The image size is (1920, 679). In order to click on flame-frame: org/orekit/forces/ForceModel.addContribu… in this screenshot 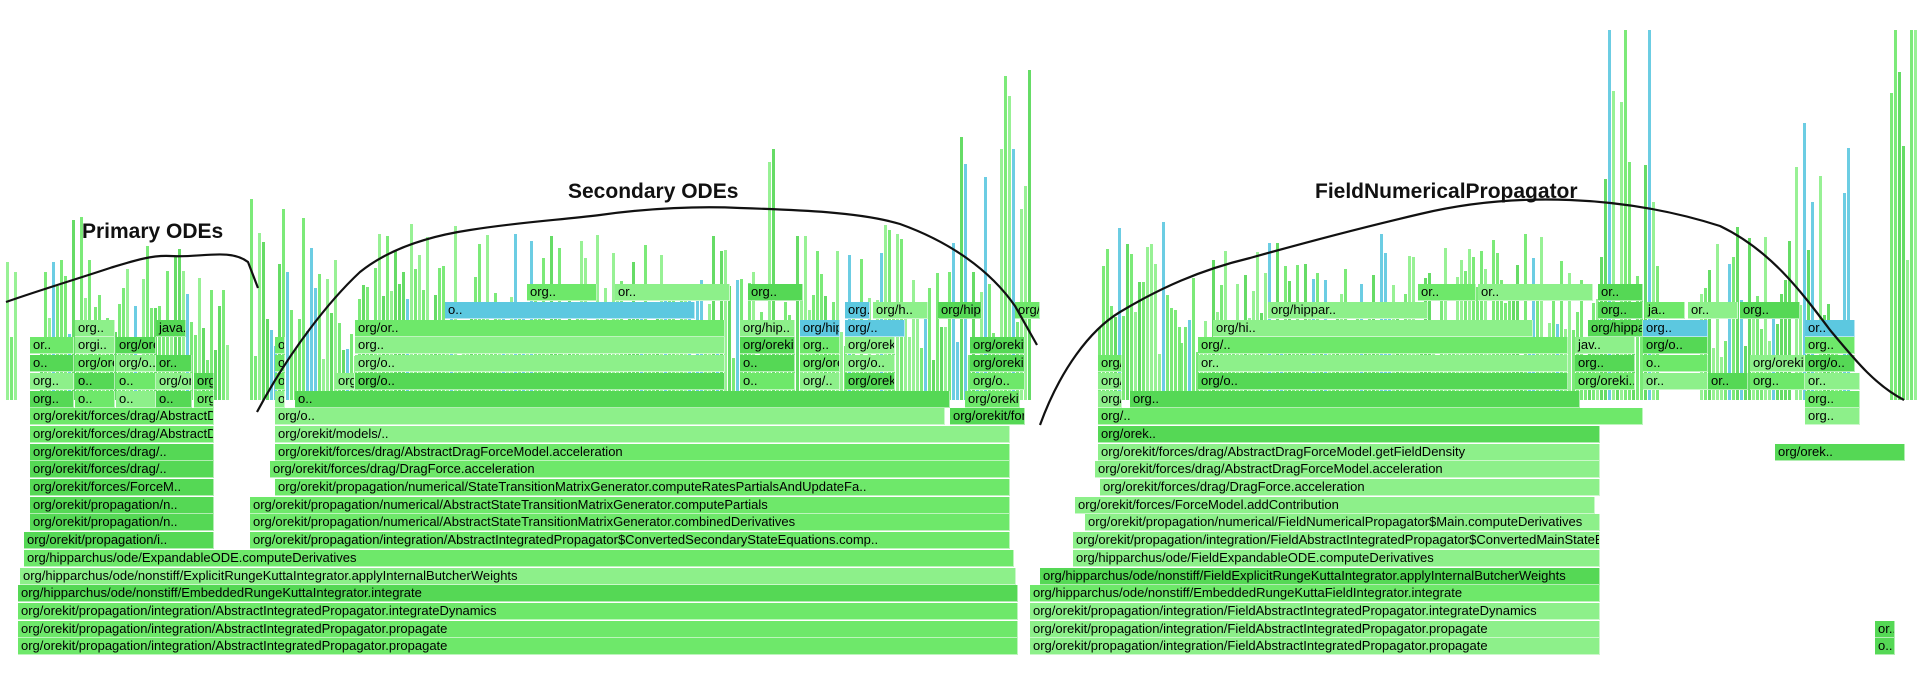, I will do `click(1335, 505)`.